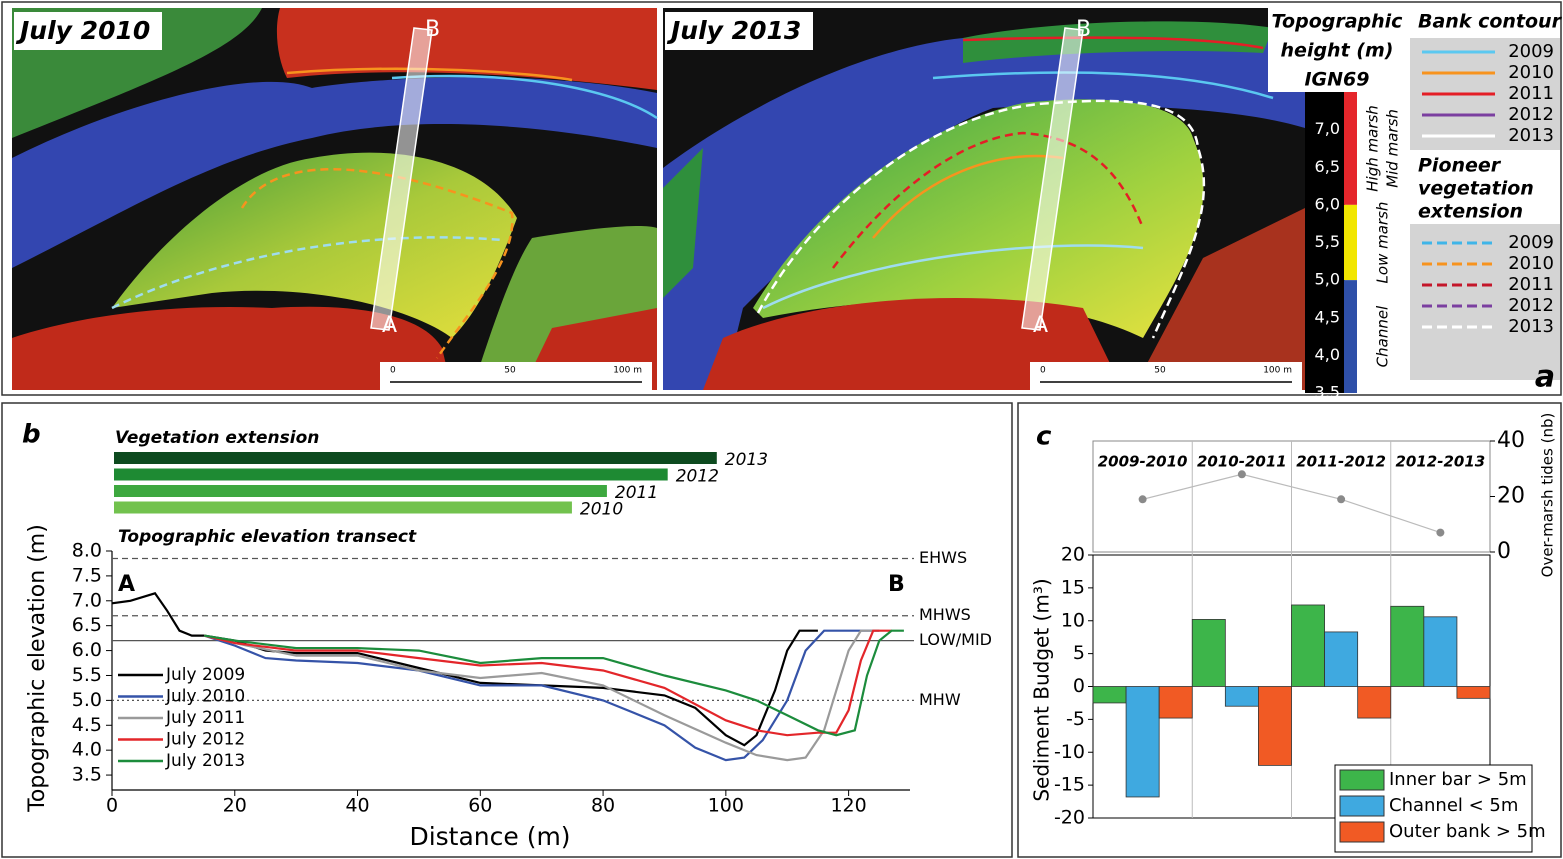  Describe the element at coordinates (516, 376) in the screenshot. I see `scale-bar-box` at that location.